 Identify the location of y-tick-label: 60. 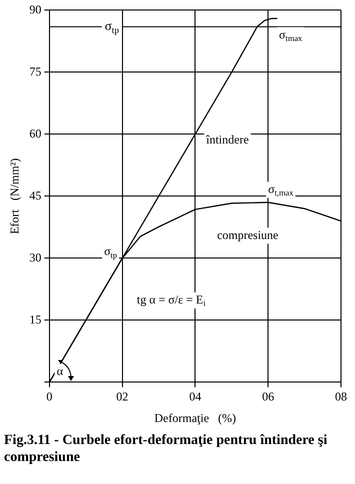
(35, 133).